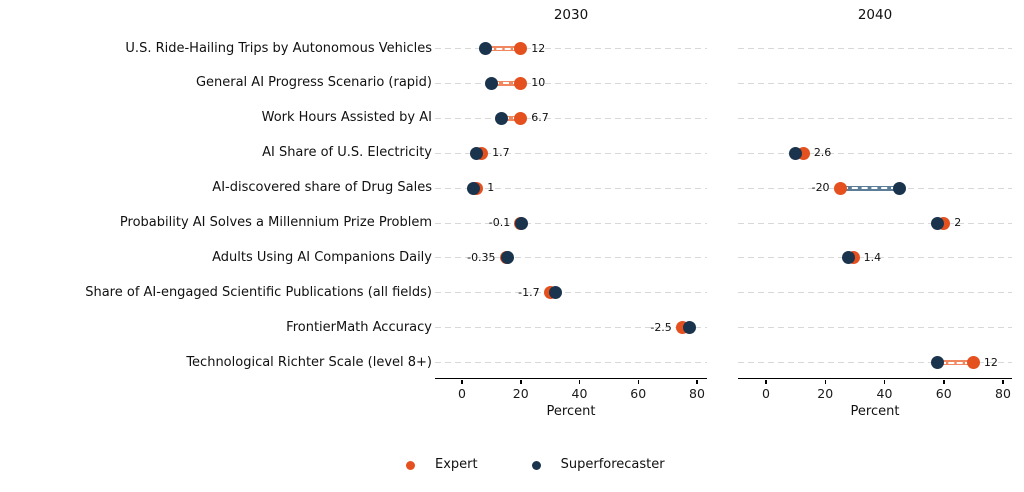 The height and width of the screenshot is (492, 1024). I want to click on gap-value-label: -1.7, so click(529, 292).